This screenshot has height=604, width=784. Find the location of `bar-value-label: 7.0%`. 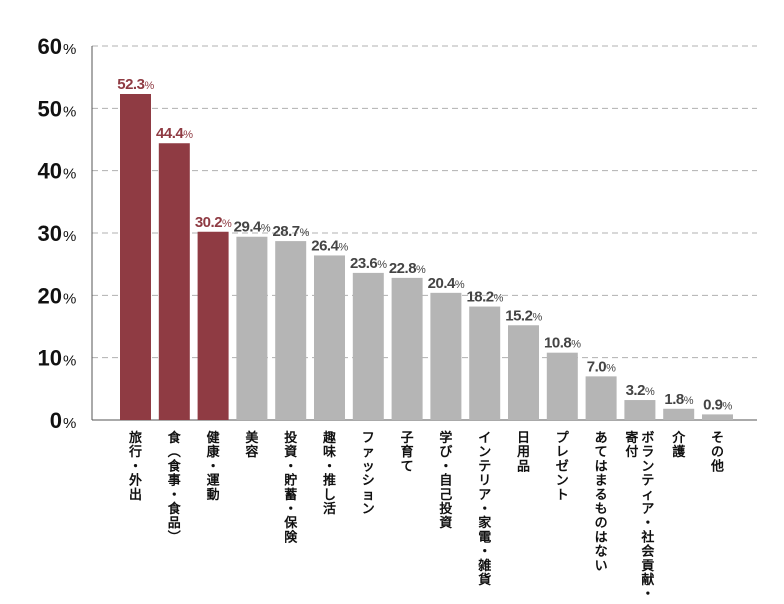

bar-value-label: 7.0% is located at coordinates (601, 366).